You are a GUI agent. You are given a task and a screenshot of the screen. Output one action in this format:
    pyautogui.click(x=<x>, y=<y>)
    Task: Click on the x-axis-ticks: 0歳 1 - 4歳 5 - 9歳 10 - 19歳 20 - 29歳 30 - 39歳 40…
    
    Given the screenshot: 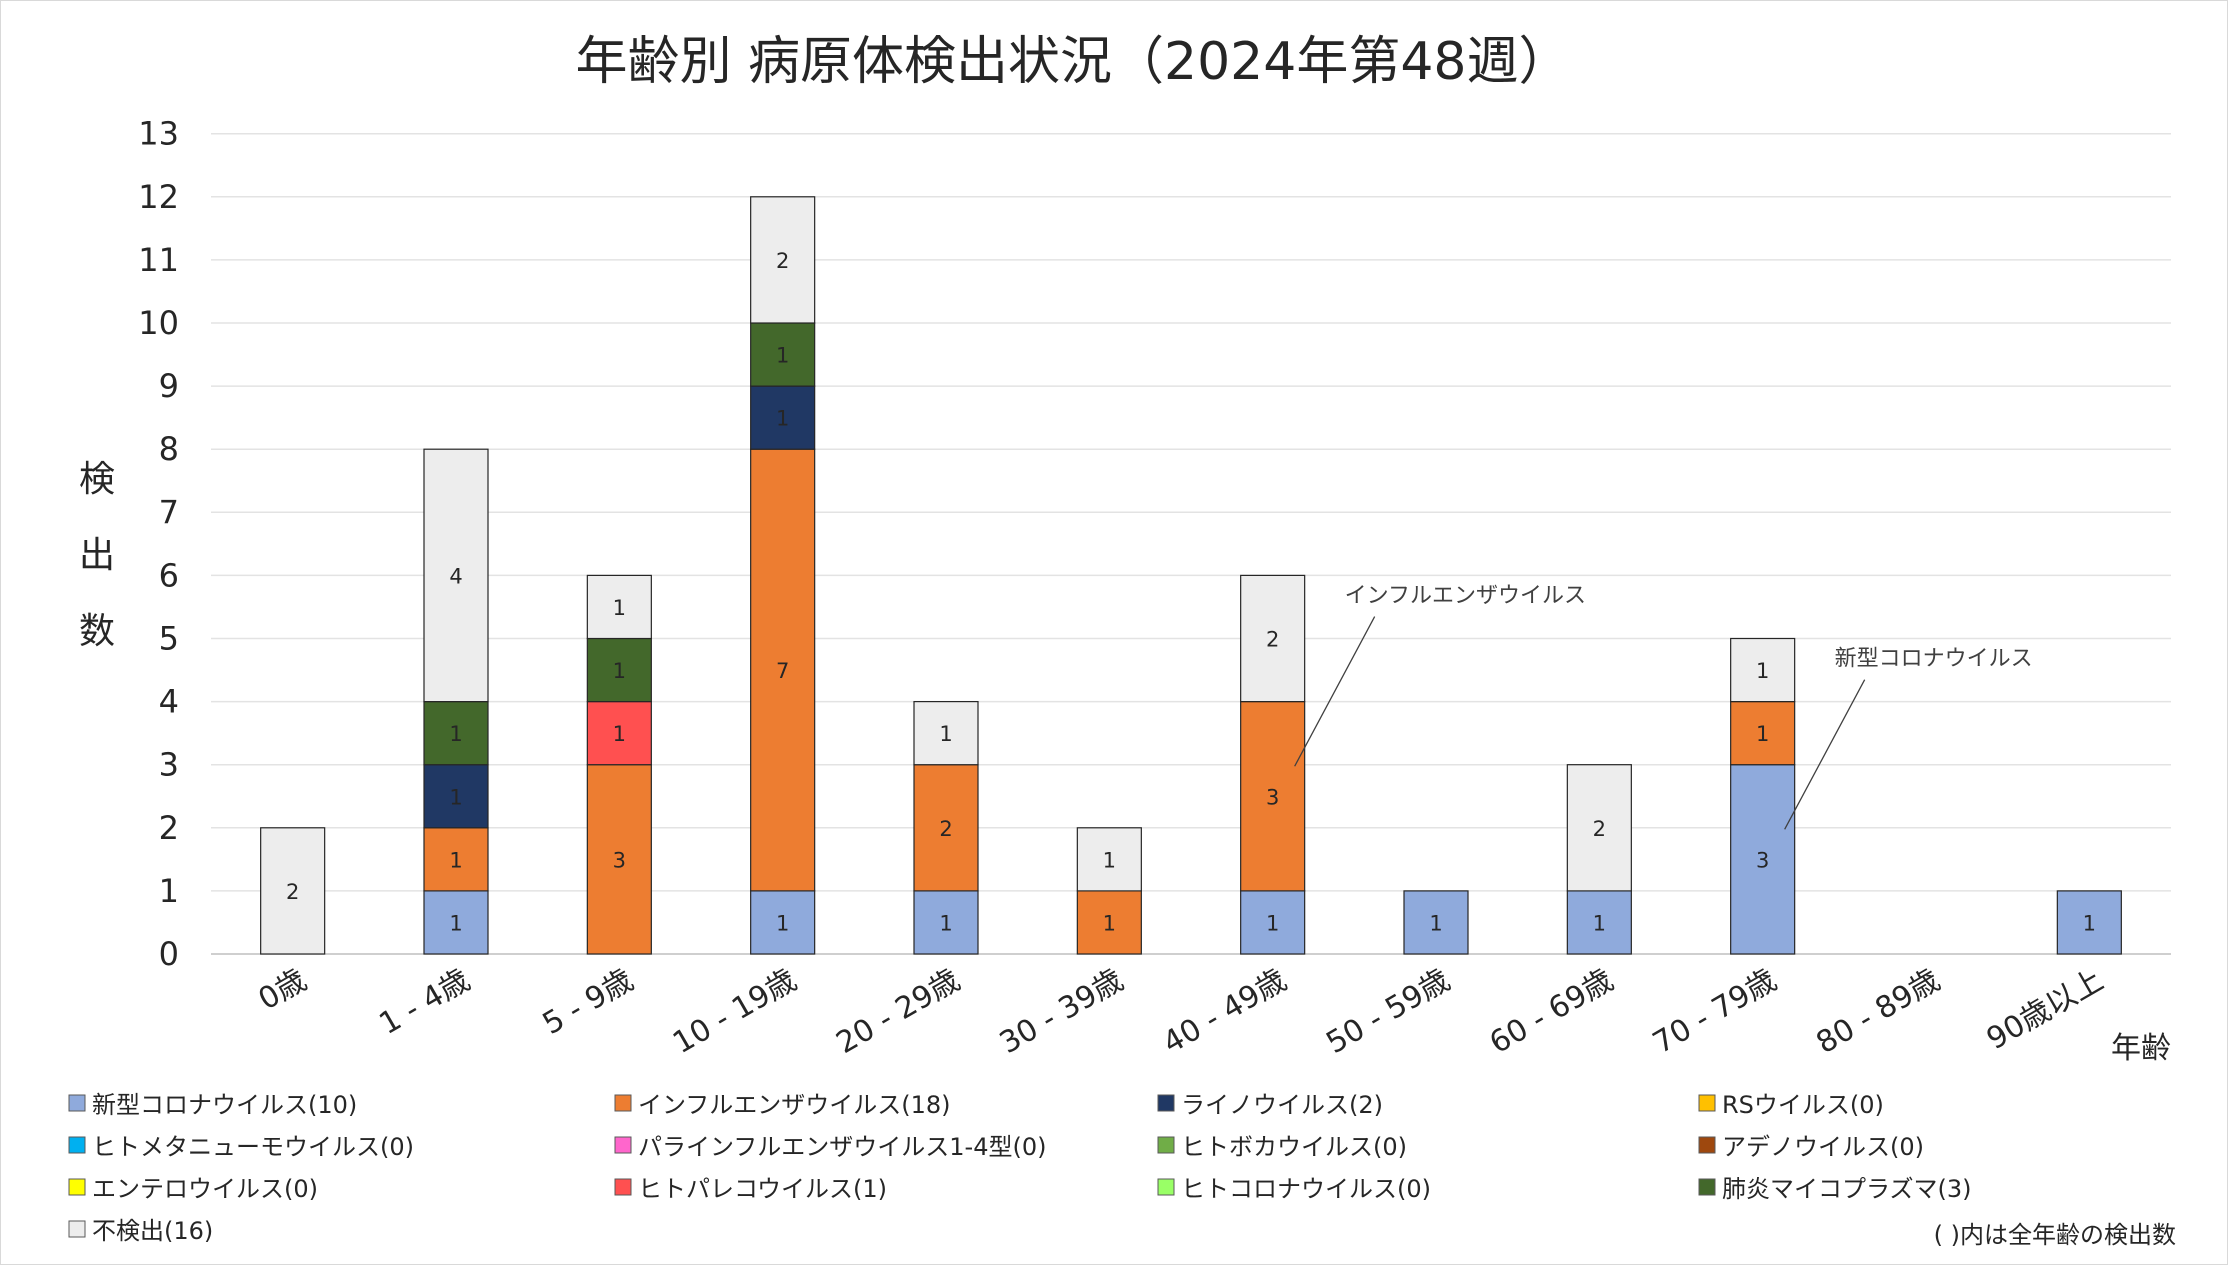 What is the action you would take?
    pyautogui.click(x=1181, y=1012)
    